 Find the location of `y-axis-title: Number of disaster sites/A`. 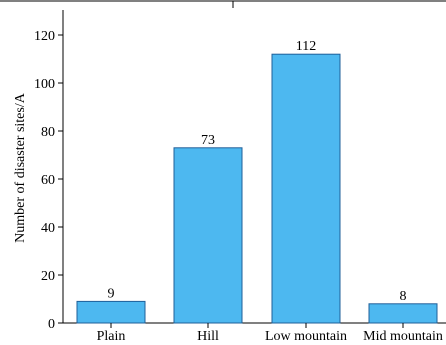

y-axis-title: Number of disaster sites/A is located at coordinates (20, 167).